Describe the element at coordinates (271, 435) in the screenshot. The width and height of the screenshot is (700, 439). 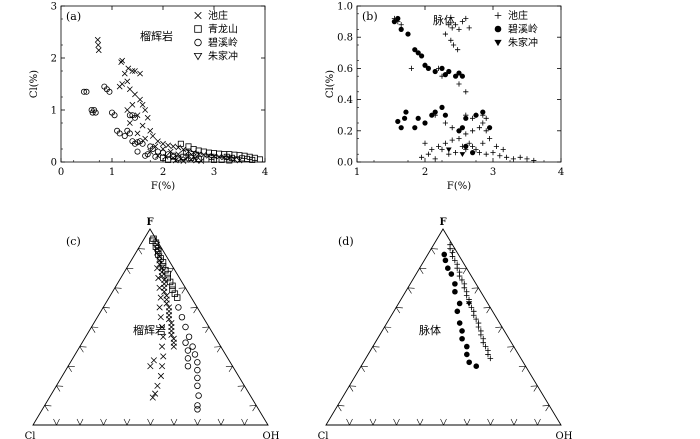
I see `panel-c-vertex-right-label: OH` at that location.